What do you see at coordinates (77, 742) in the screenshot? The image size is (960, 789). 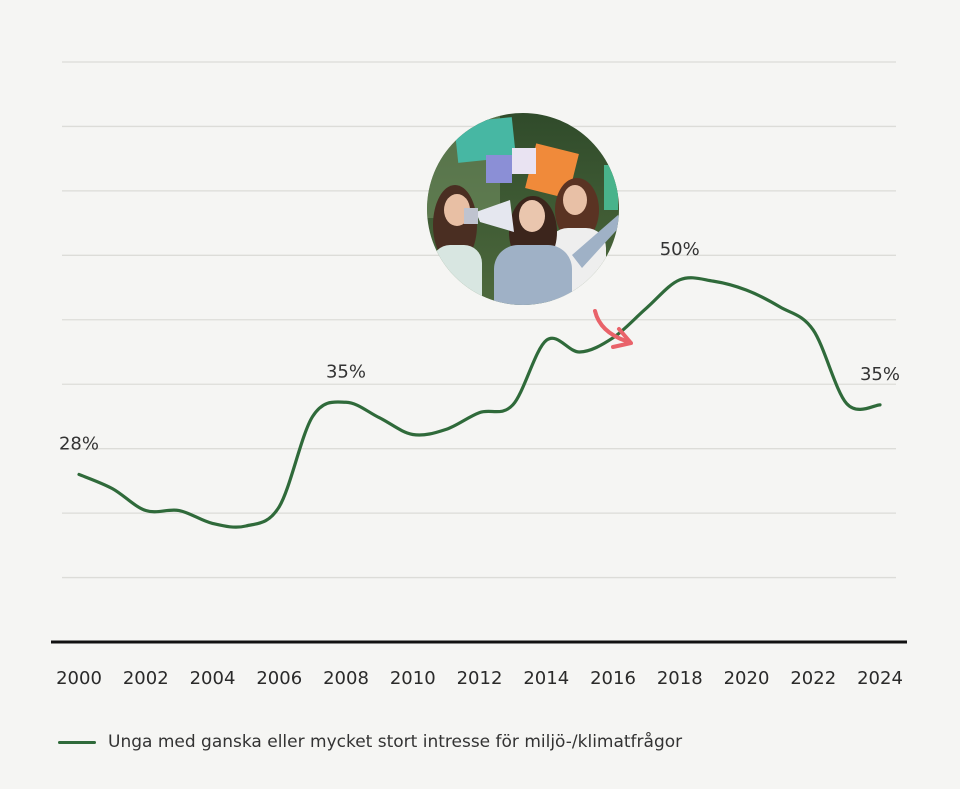 I see `legend-swatch` at bounding box center [77, 742].